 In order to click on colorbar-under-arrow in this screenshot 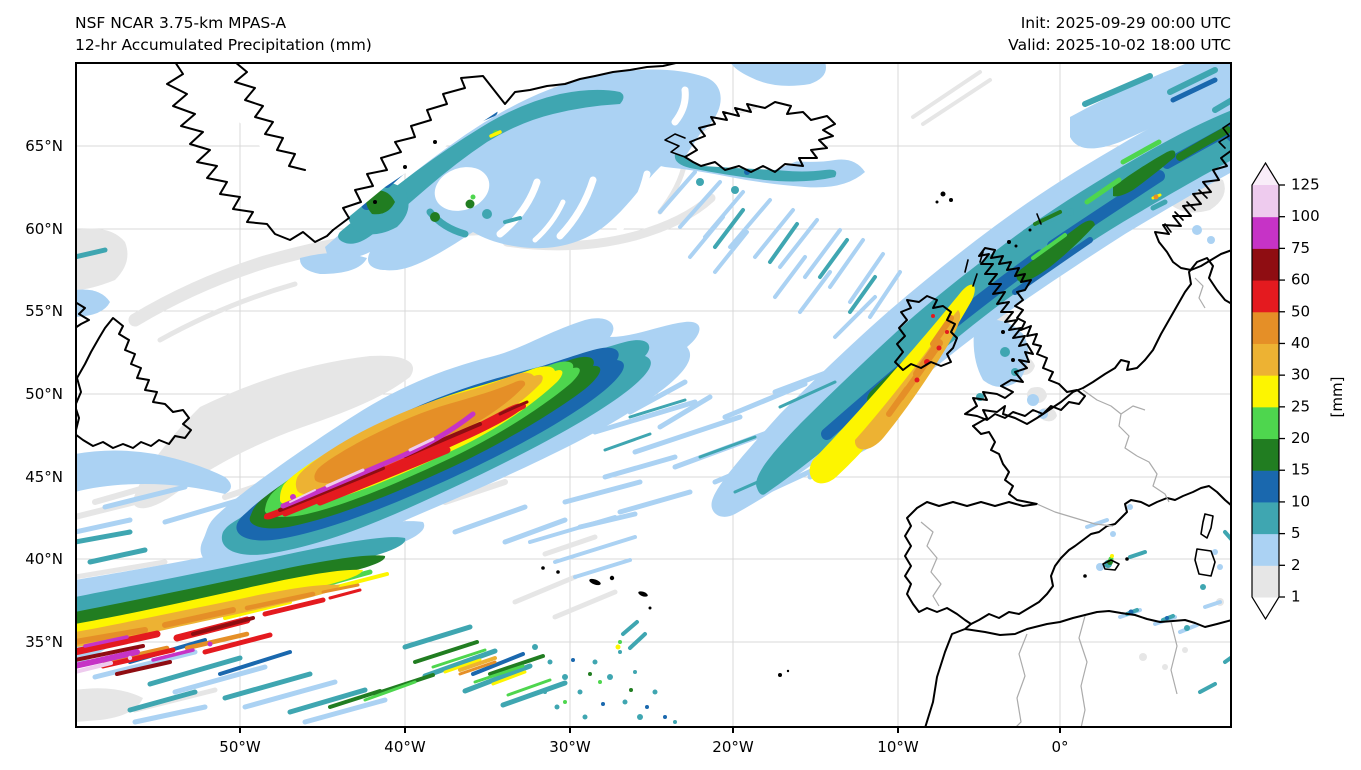, I will do `click(1265, 608)`.